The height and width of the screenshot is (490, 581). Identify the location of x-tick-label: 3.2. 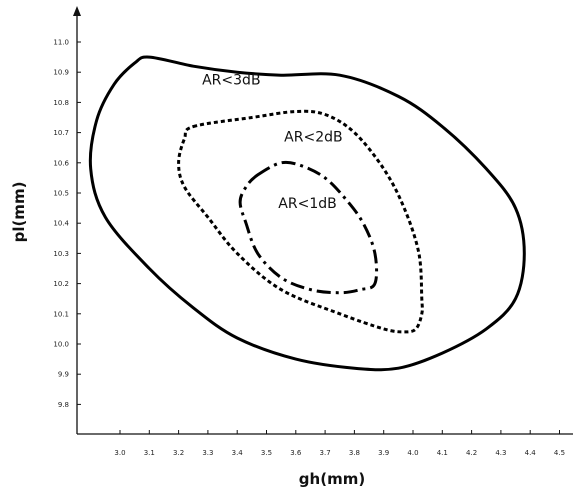
(178, 453).